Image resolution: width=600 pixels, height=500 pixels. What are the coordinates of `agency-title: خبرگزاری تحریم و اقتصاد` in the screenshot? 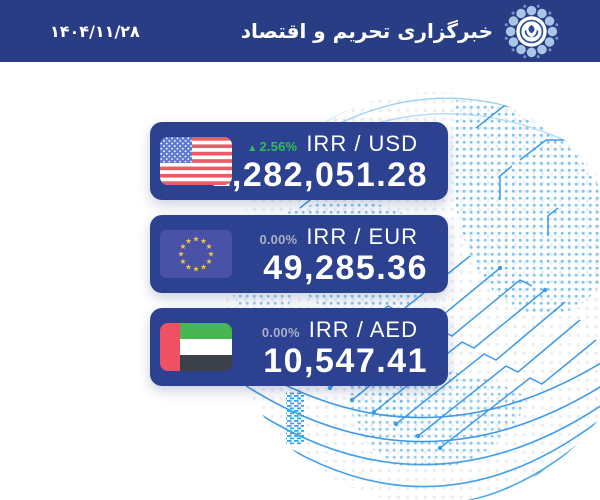 It's located at (366, 31).